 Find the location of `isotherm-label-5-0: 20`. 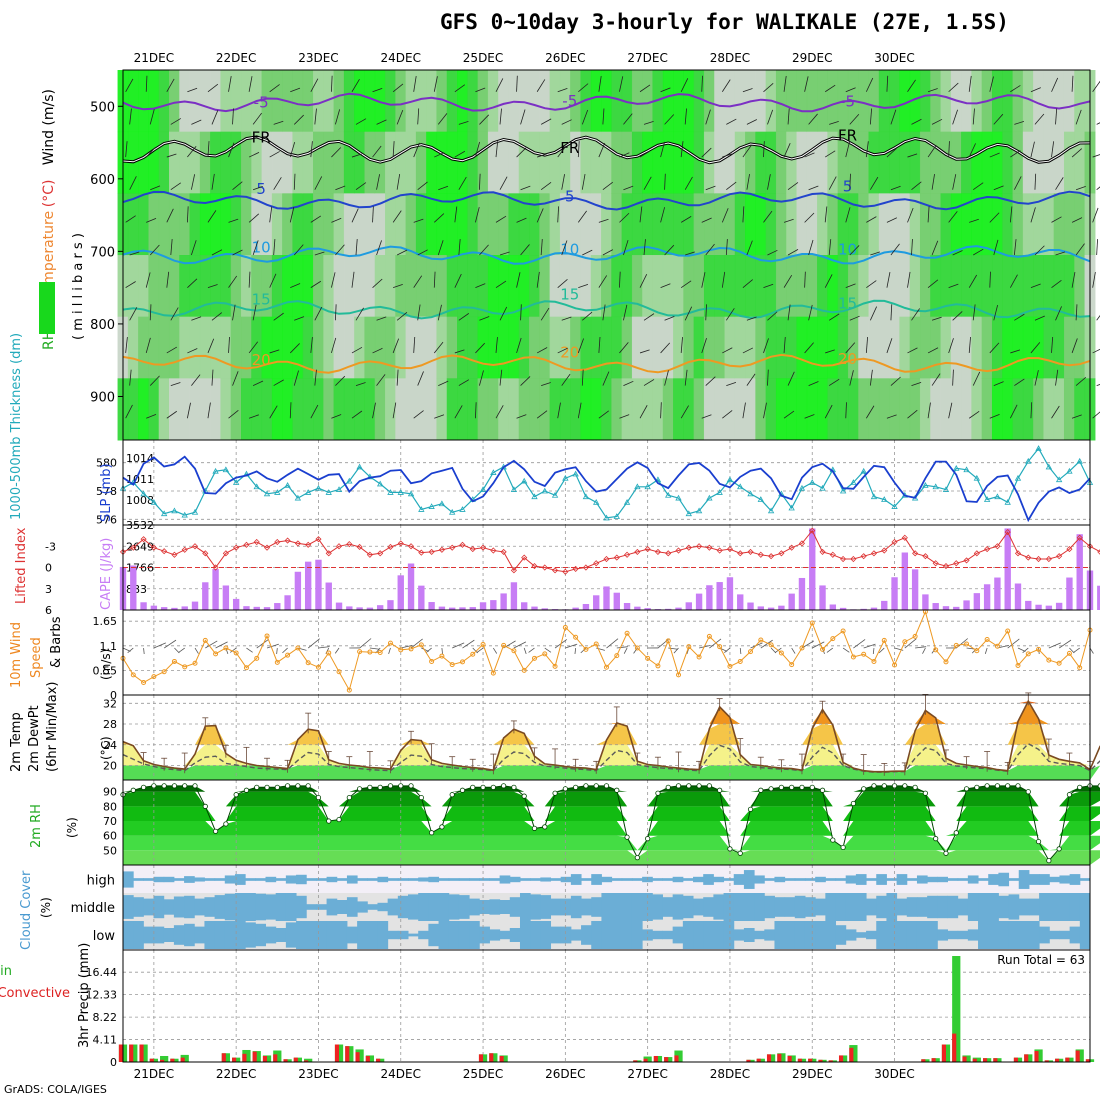

isotherm-label-5-0: 20 is located at coordinates (261, 360).